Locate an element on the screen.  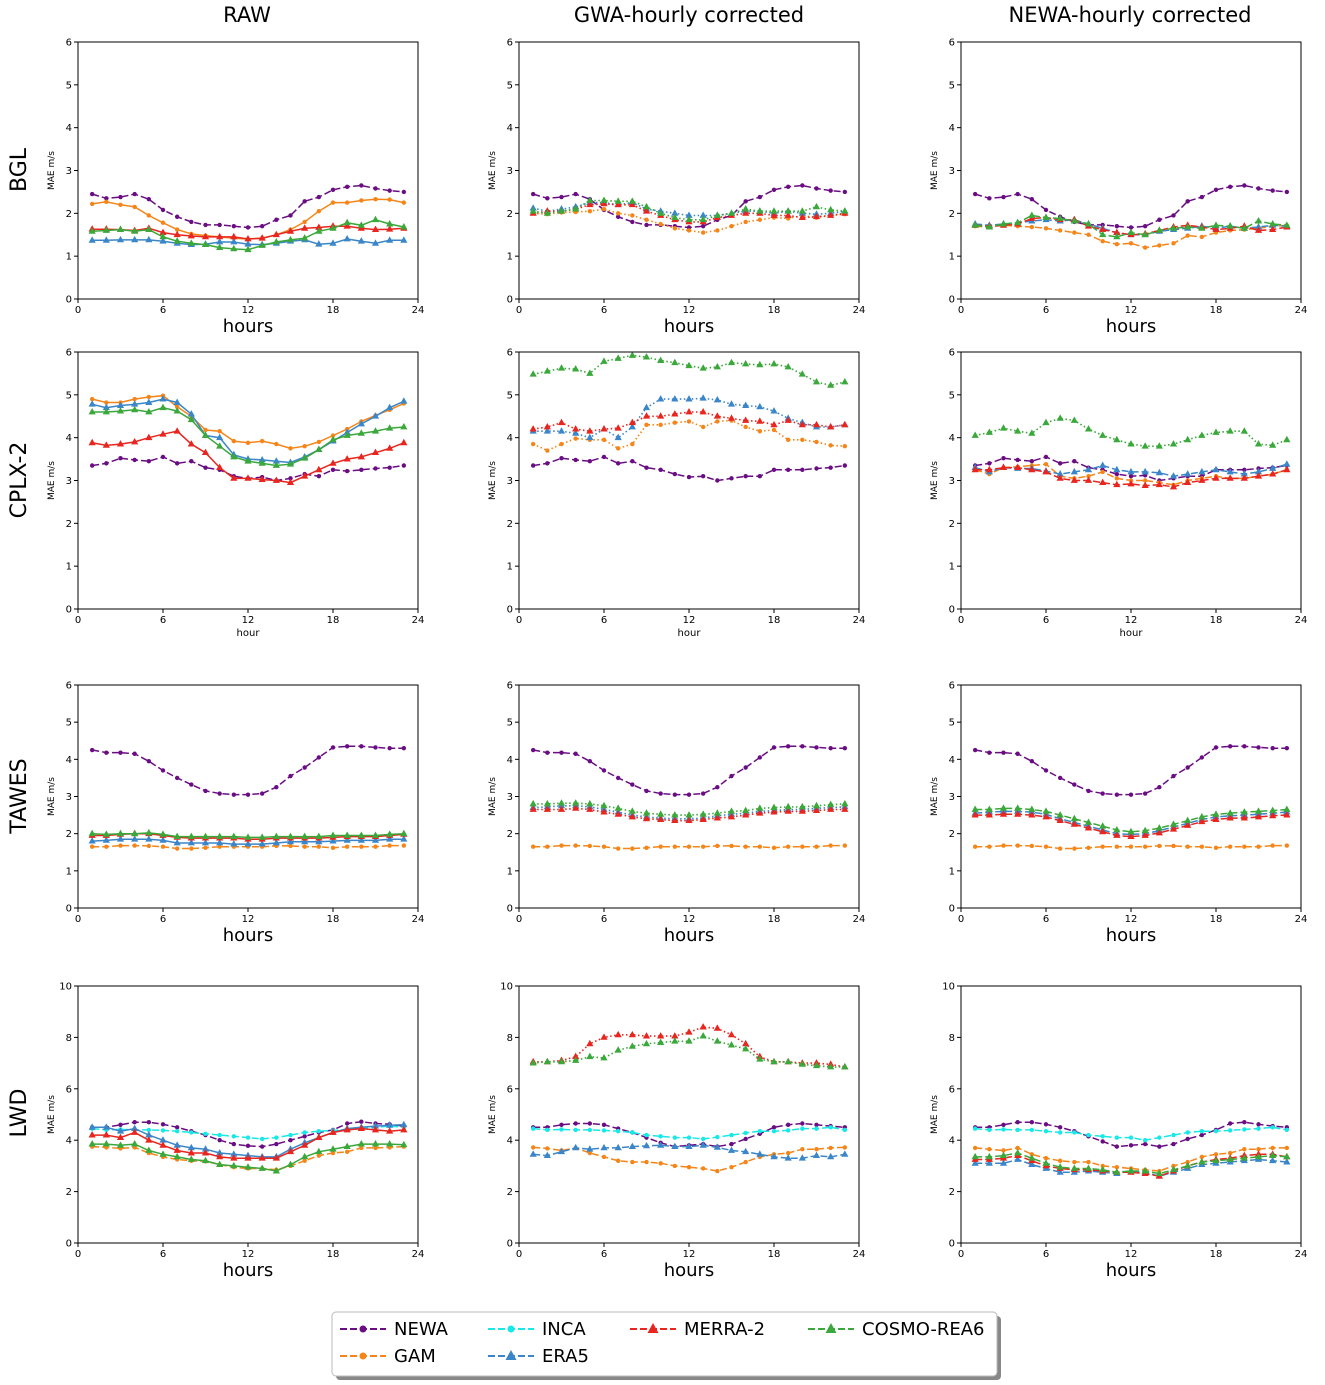
panel-cplx-2-raw-xtick-label: 18 is located at coordinates (333, 620).